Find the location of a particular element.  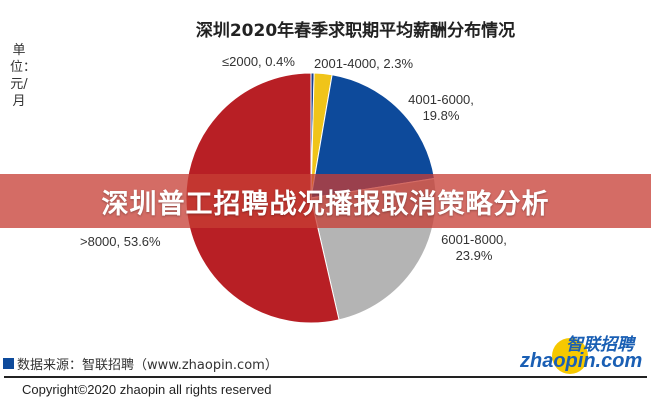

source-text: 数据来源：智联招聘（www.zhaopin.com） is located at coordinates (147, 365).